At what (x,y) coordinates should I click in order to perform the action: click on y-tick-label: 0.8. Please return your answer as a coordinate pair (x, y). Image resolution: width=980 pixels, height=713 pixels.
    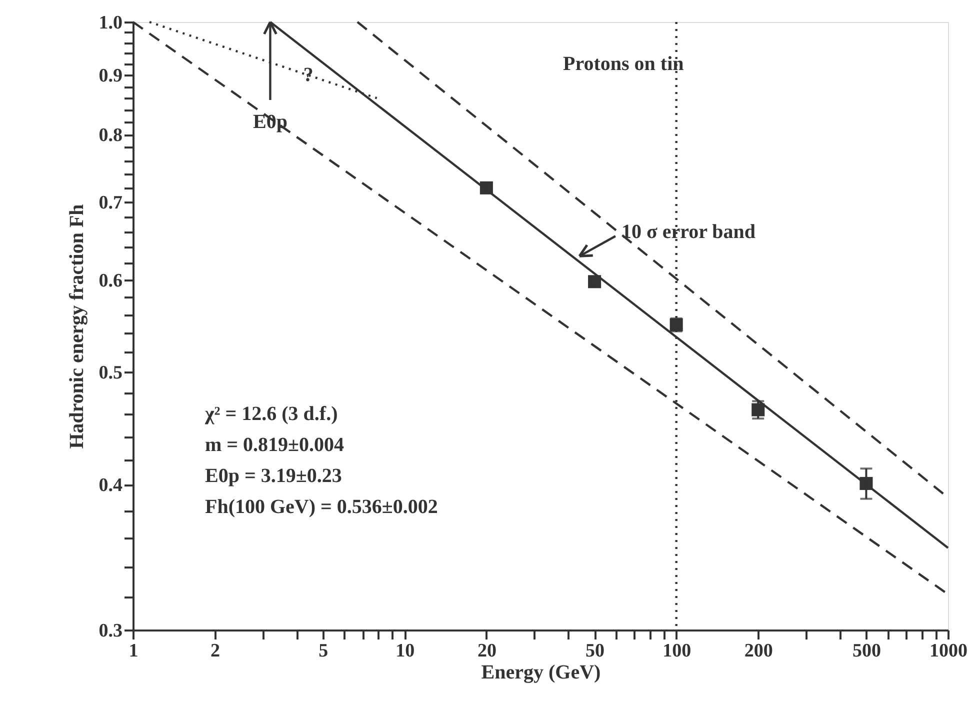
    Looking at the image, I should click on (110, 135).